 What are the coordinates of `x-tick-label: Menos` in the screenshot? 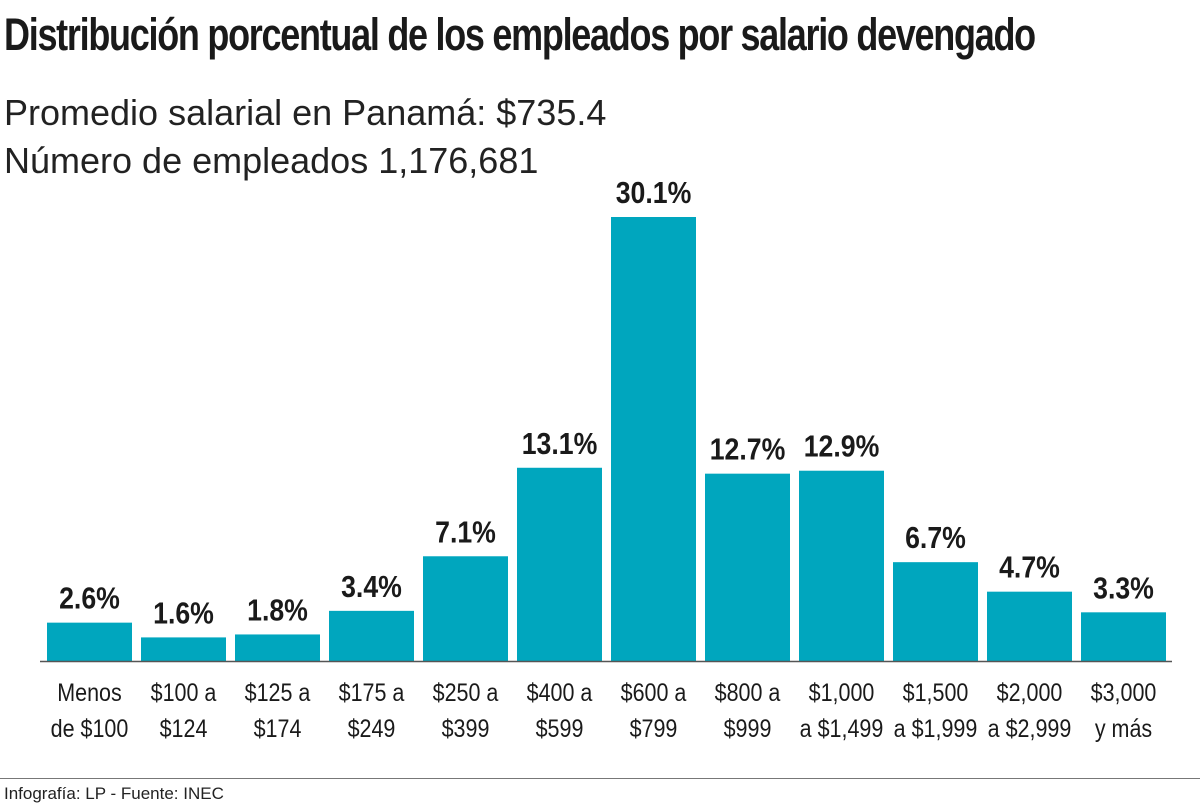 It's located at (89, 692).